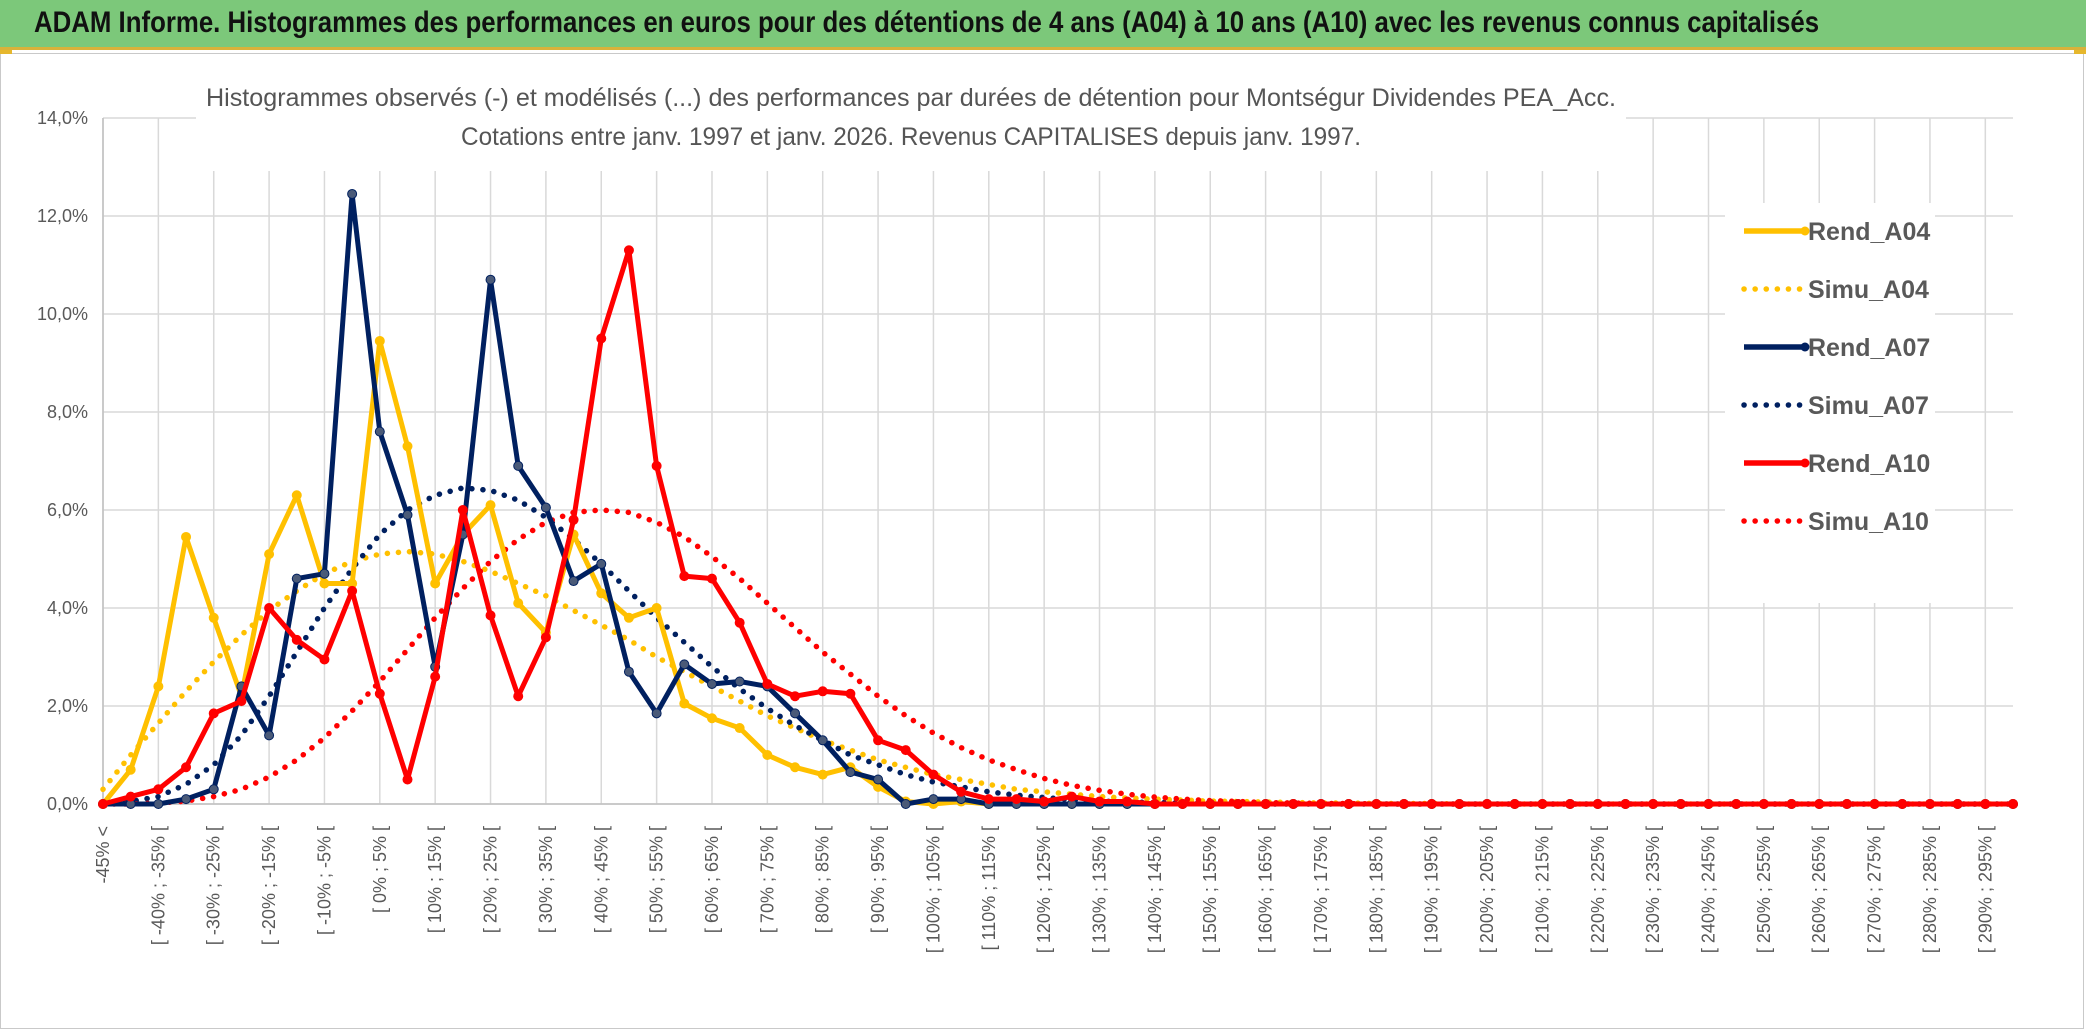 This screenshot has width=2086, height=1031. I want to click on y-tick-label: 8,0%, so click(67, 412).